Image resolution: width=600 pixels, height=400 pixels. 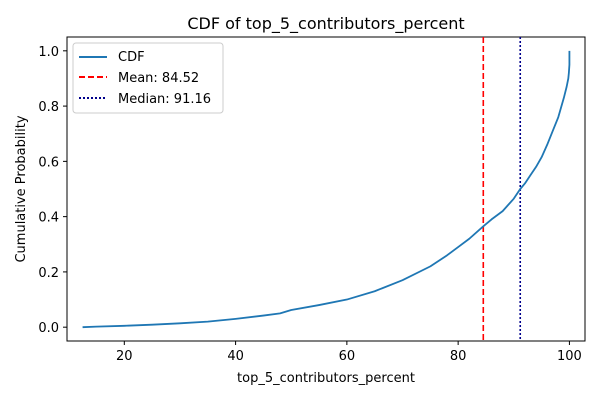 What do you see at coordinates (164, 99) in the screenshot?
I see `legend-label-median: Median: 91.16` at bounding box center [164, 99].